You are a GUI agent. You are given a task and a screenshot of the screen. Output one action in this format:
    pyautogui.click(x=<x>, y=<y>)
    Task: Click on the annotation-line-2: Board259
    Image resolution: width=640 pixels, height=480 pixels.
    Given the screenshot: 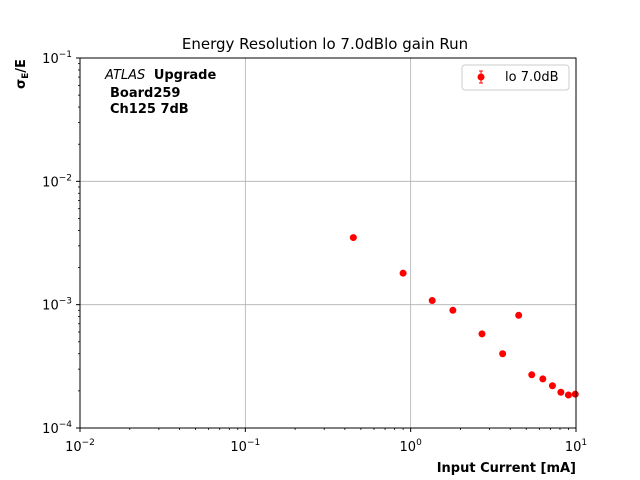 What is the action you would take?
    pyautogui.click(x=145, y=93)
    